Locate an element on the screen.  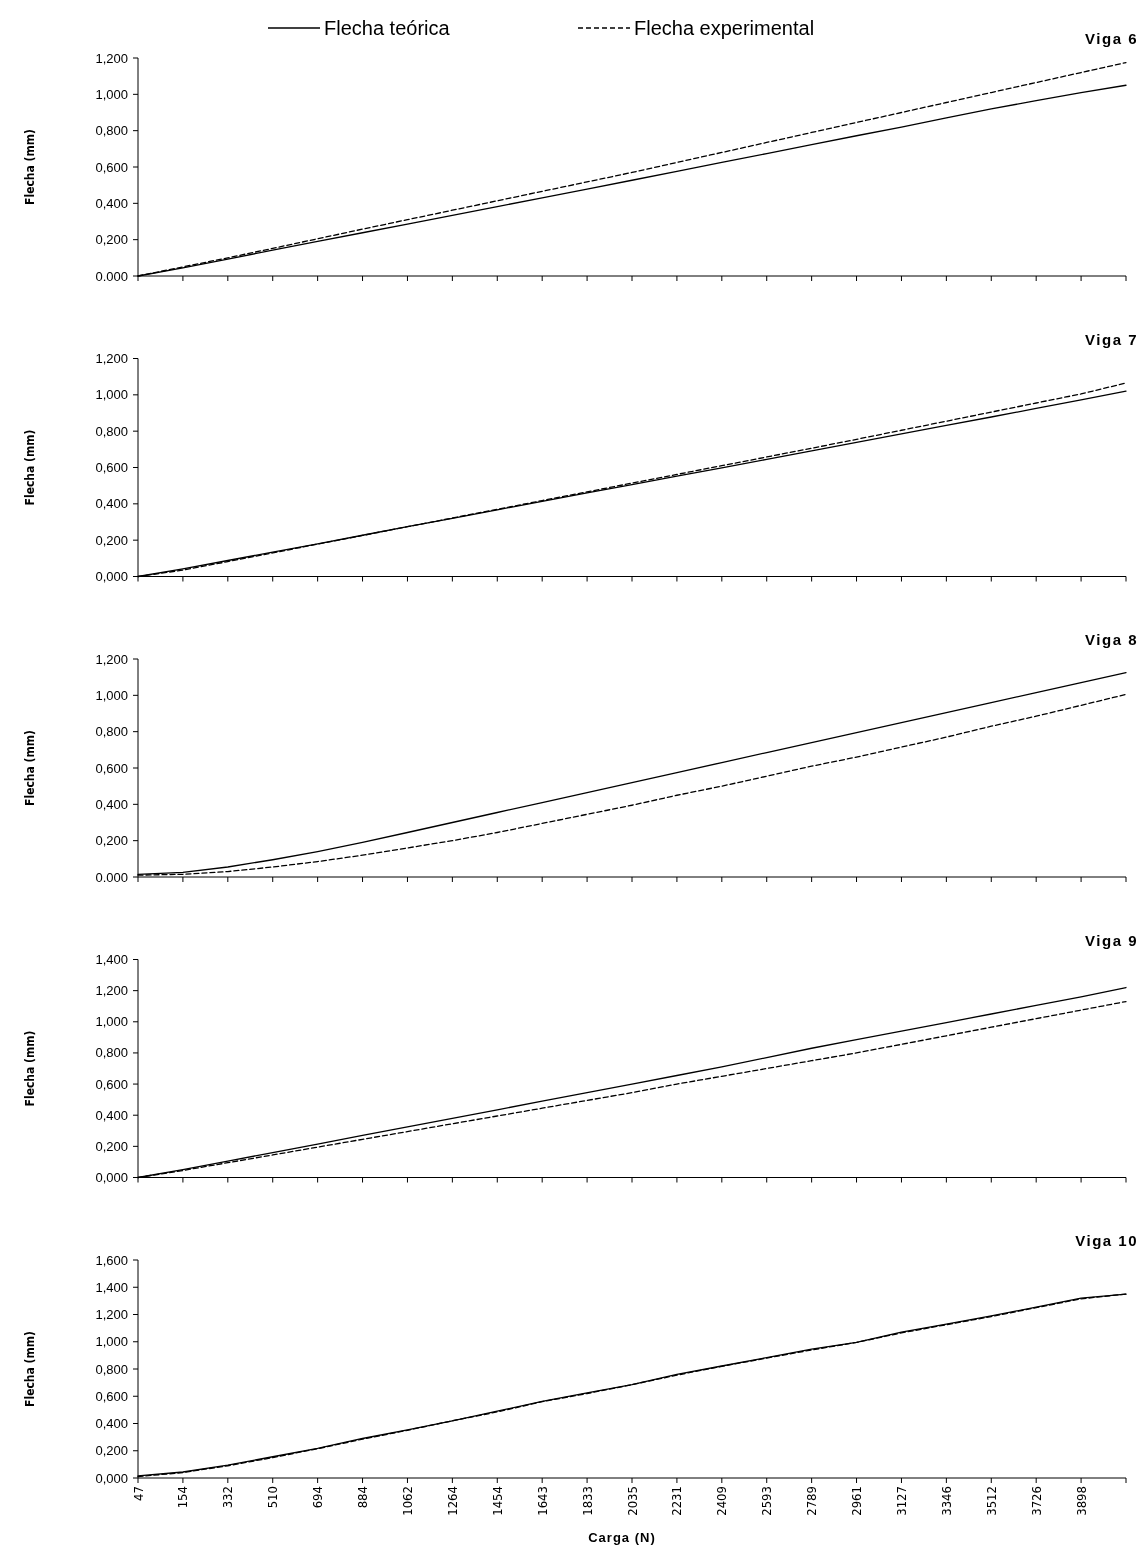
x-axis-title: Carga (N) is located at coordinates (622, 1537).